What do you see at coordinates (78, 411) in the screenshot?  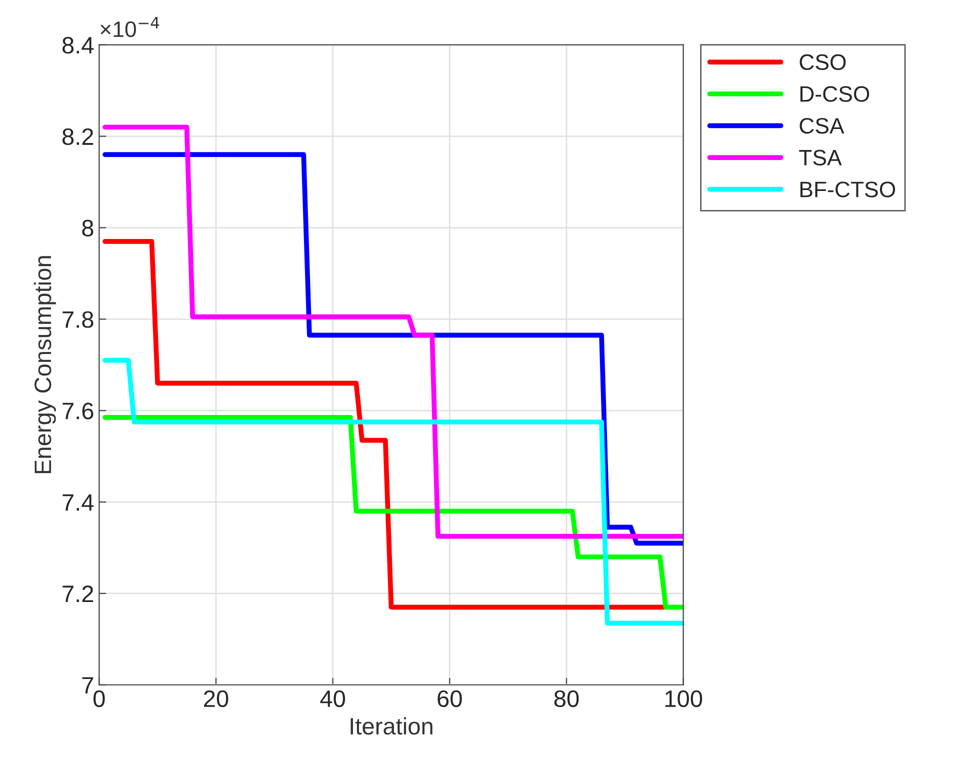 I see `y-tick-label: 7.6` at bounding box center [78, 411].